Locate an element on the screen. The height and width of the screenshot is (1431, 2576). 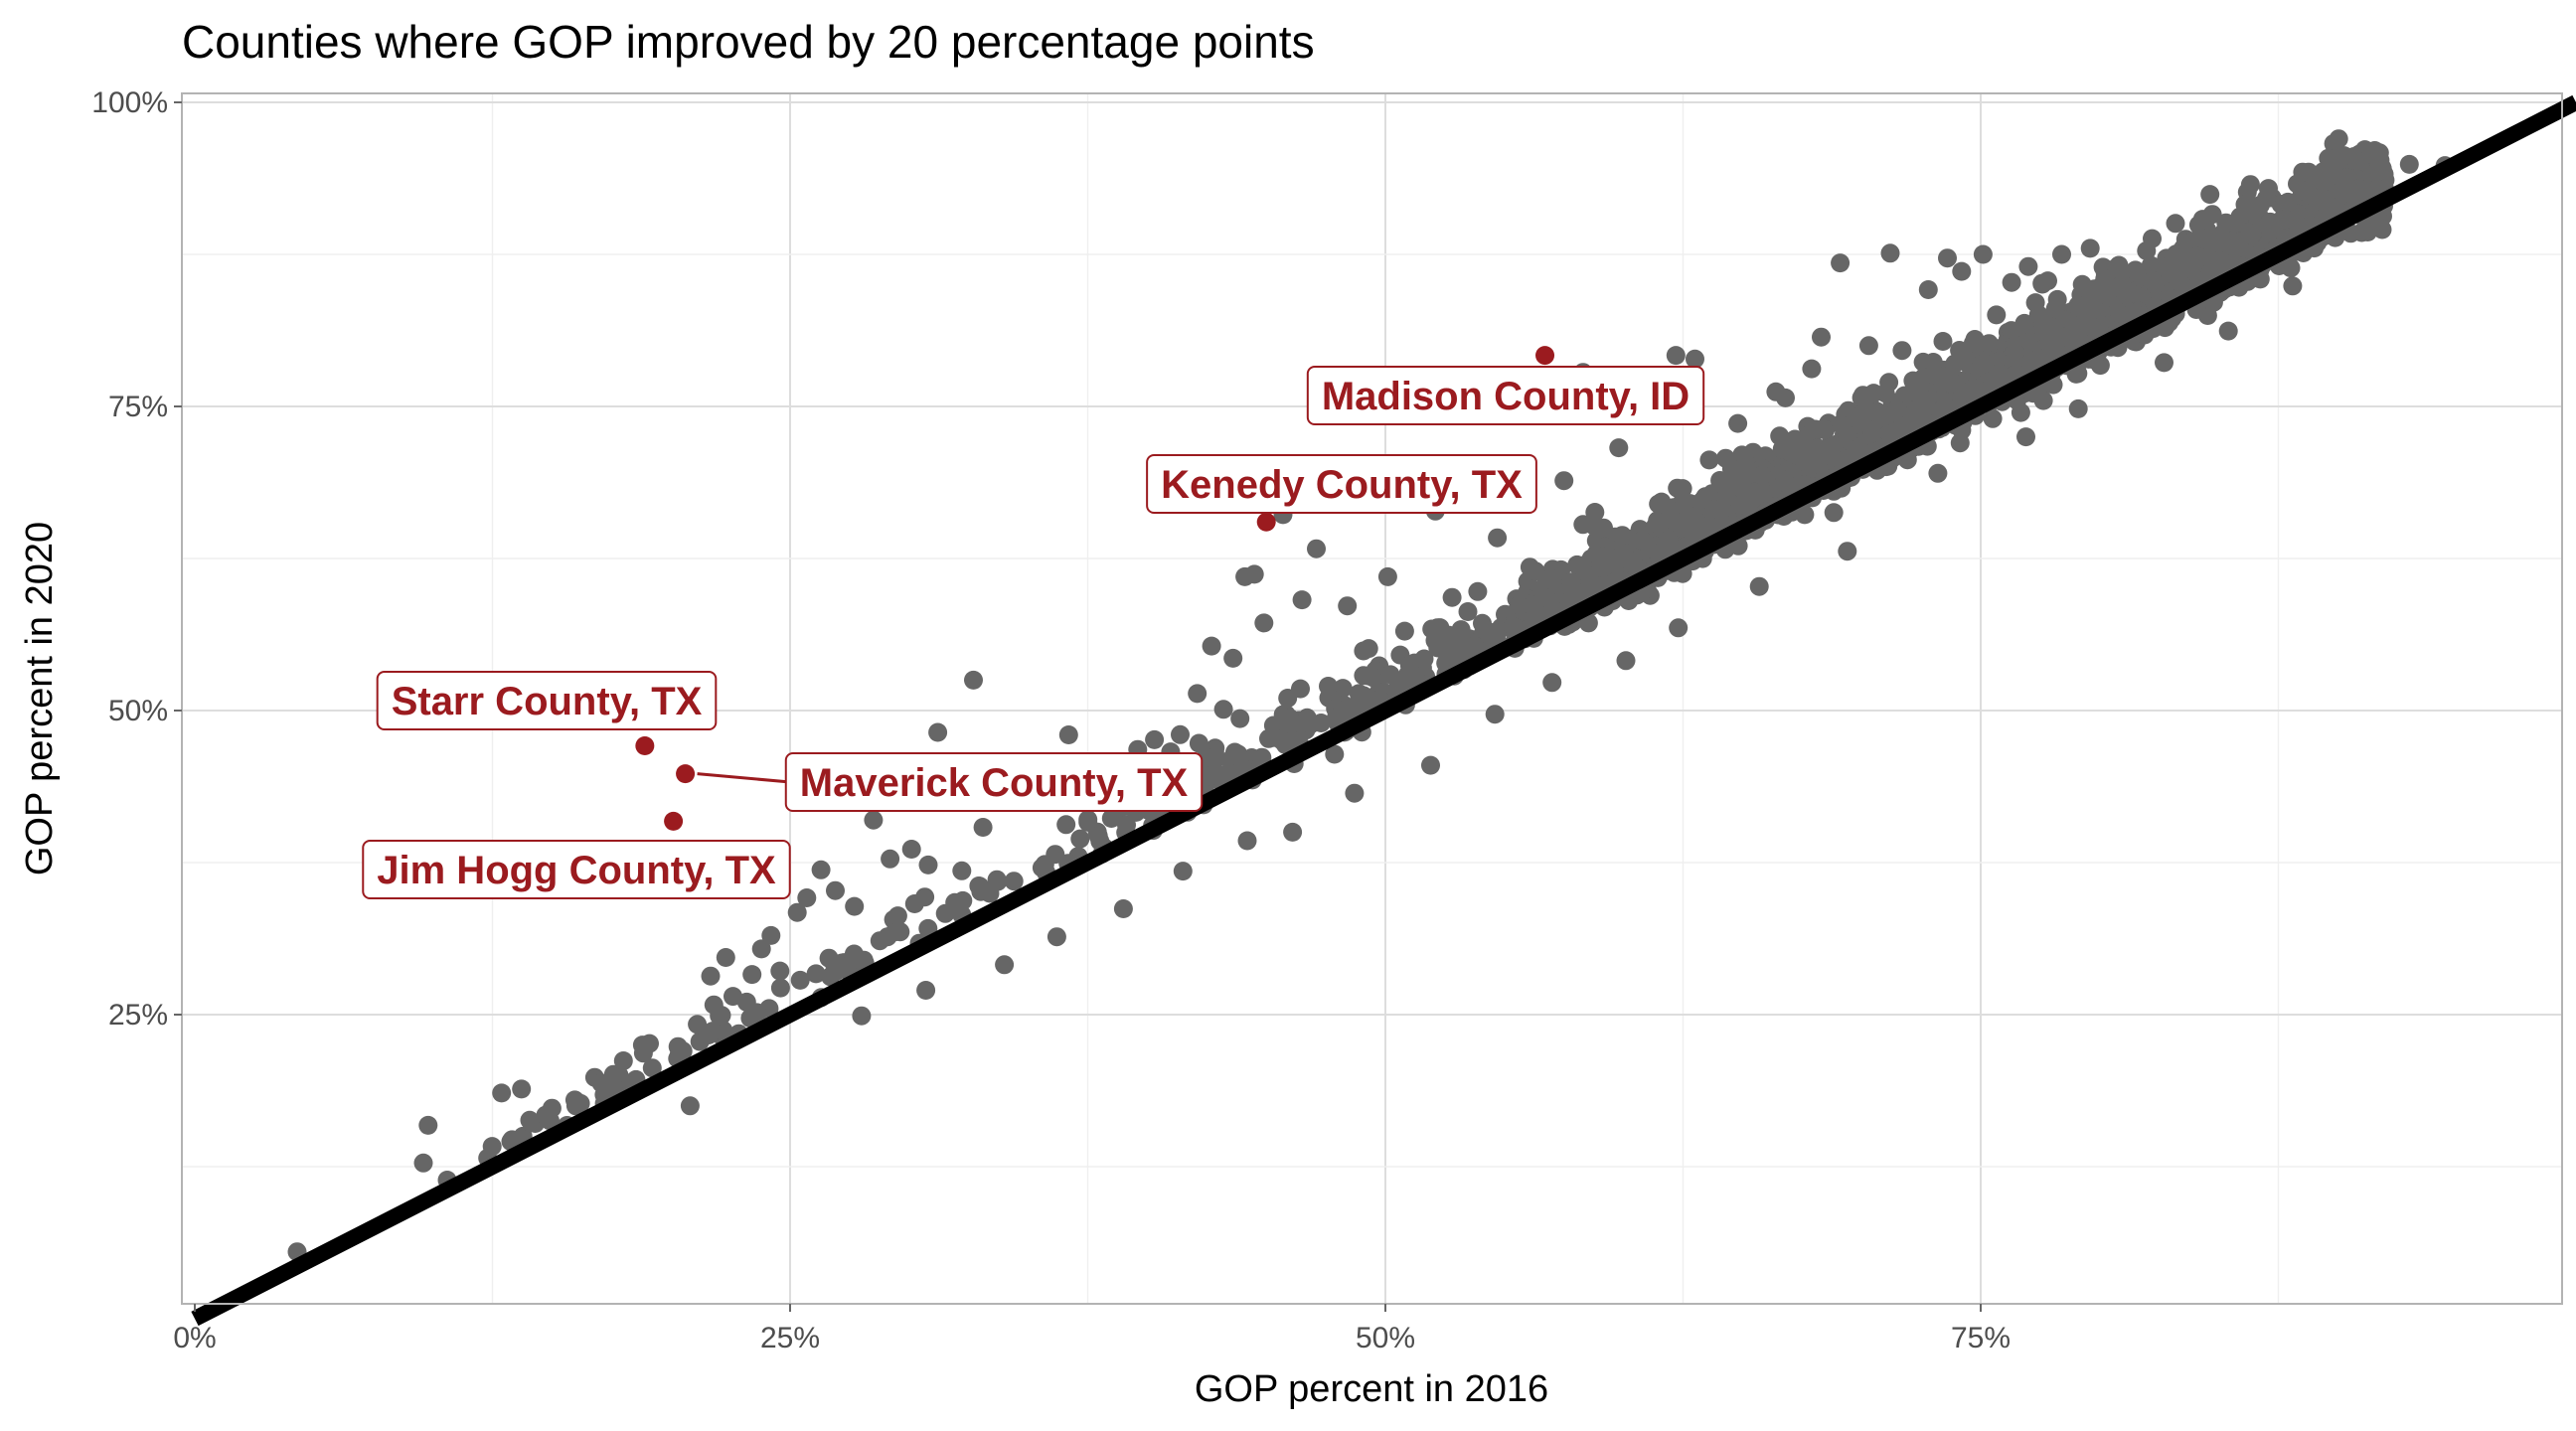
county-label: Starr County, TX is located at coordinates (547, 702).